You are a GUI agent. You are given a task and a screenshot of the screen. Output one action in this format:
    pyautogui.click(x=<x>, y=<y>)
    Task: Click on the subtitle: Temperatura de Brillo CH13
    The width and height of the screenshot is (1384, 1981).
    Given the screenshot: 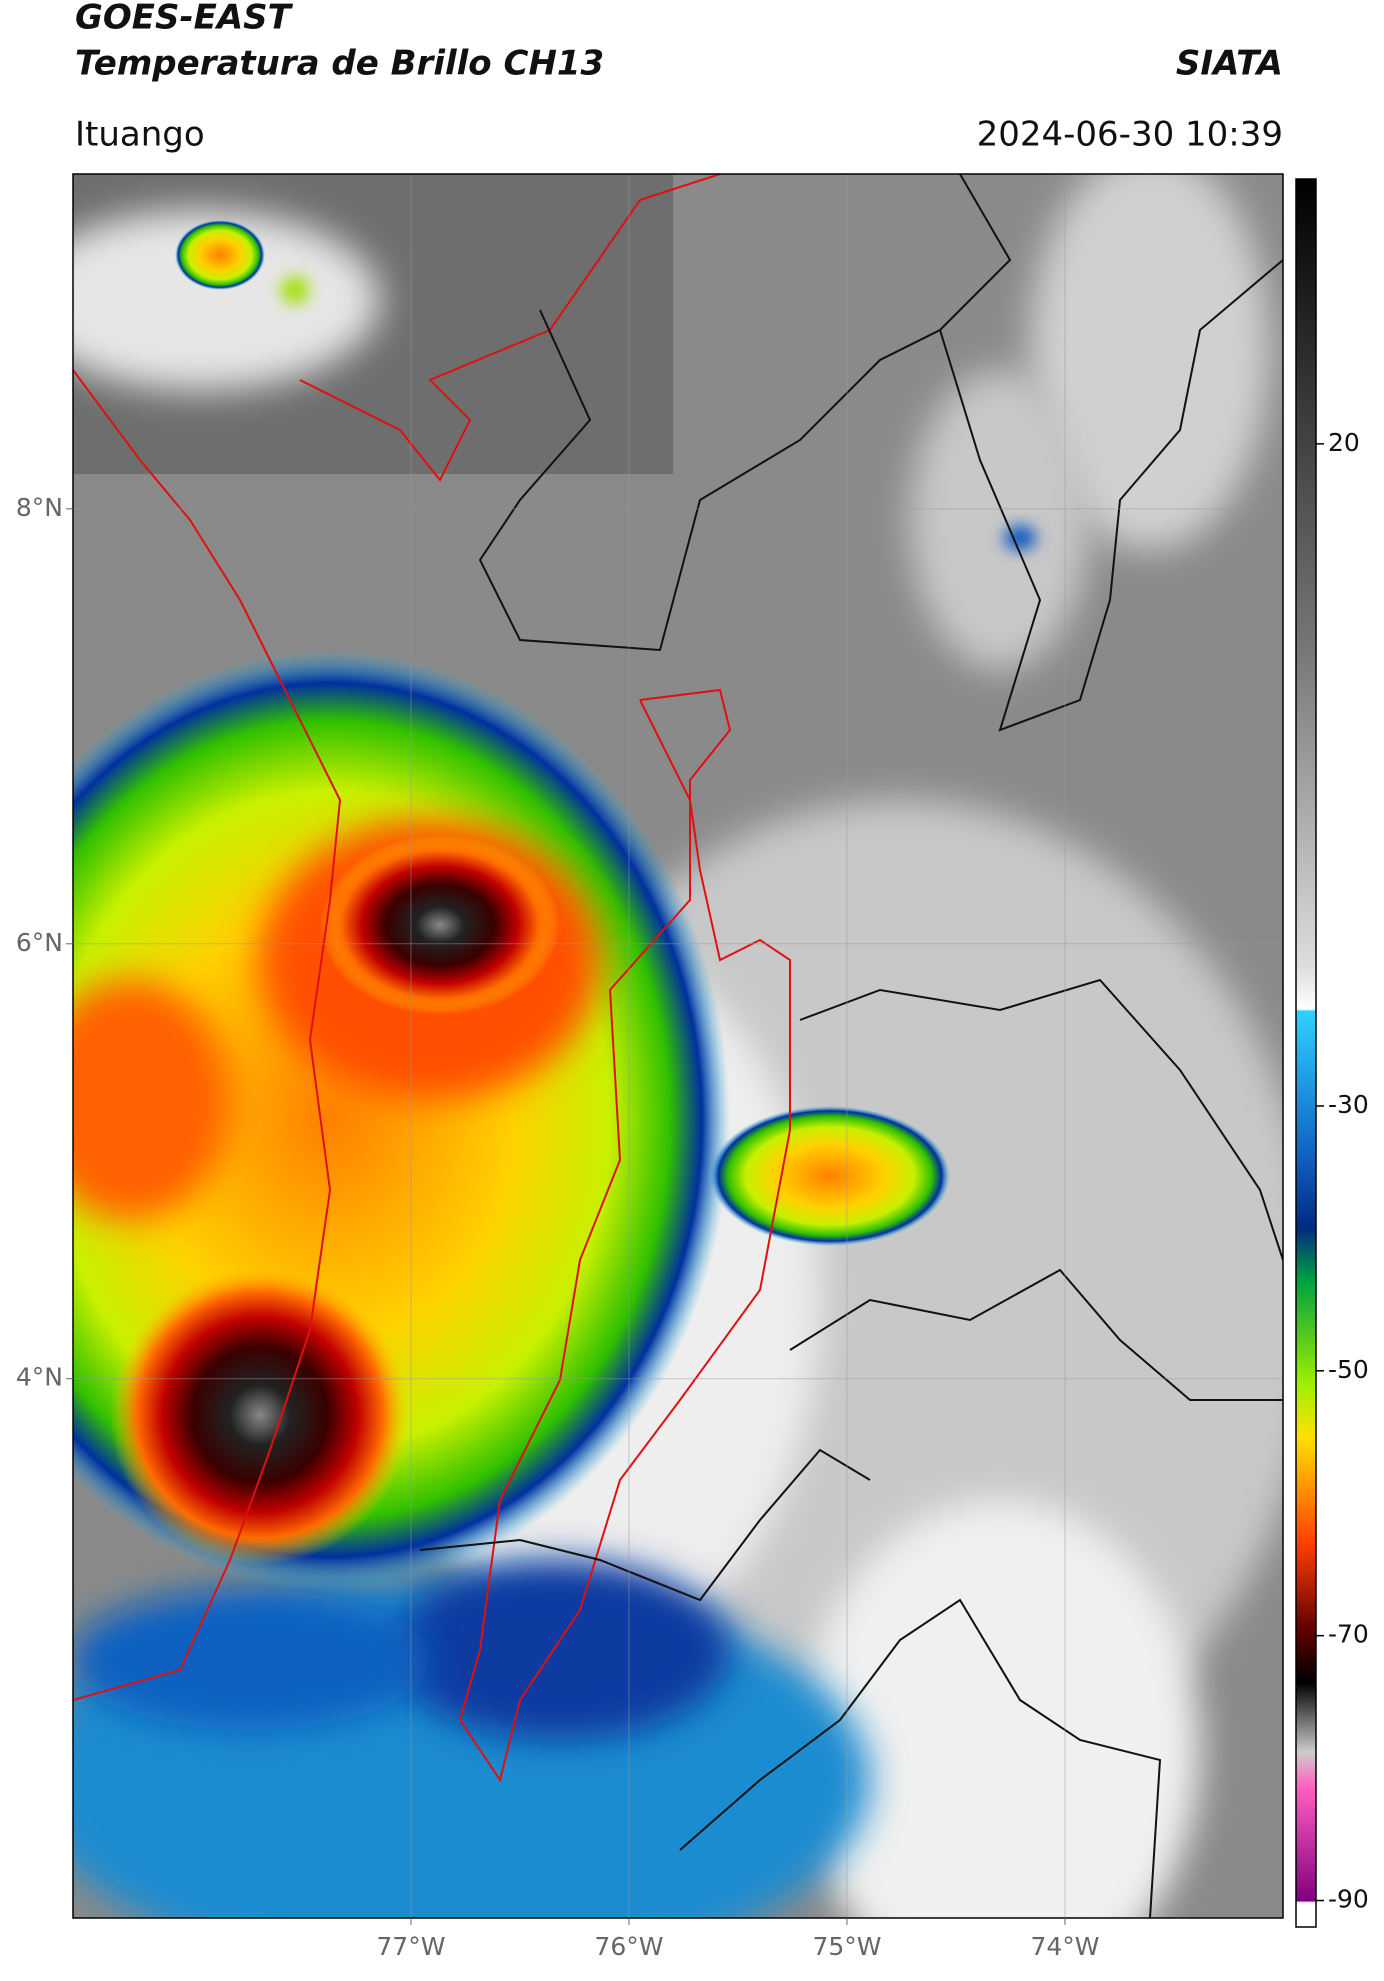 What is the action you would take?
    pyautogui.click(x=339, y=64)
    